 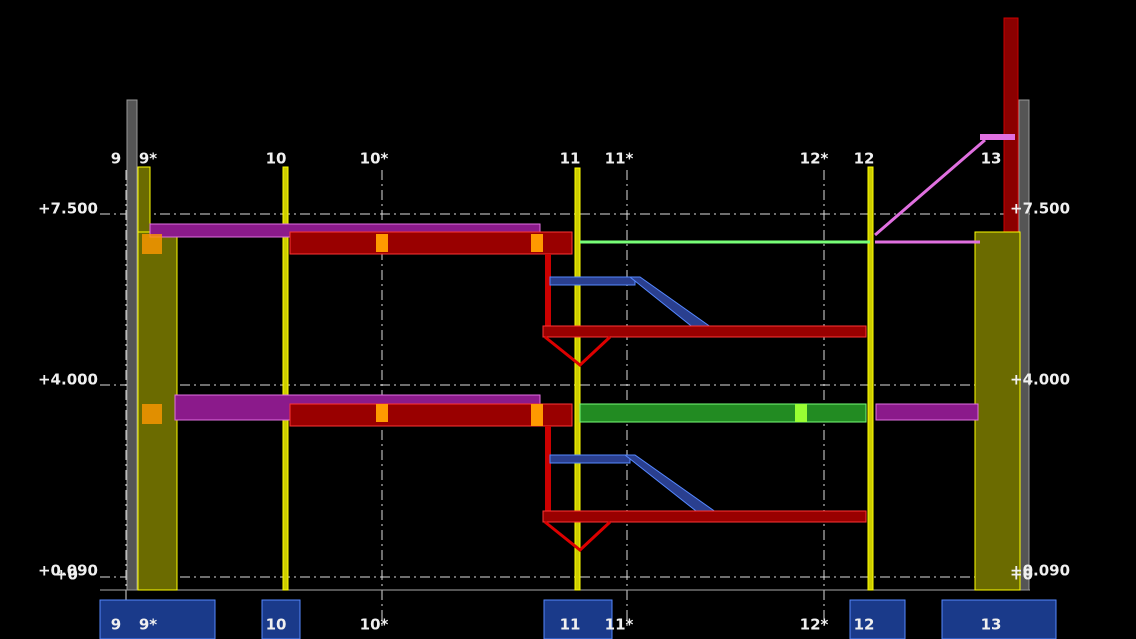 I want to click on beam-magenta, so click(x=927, y=412).